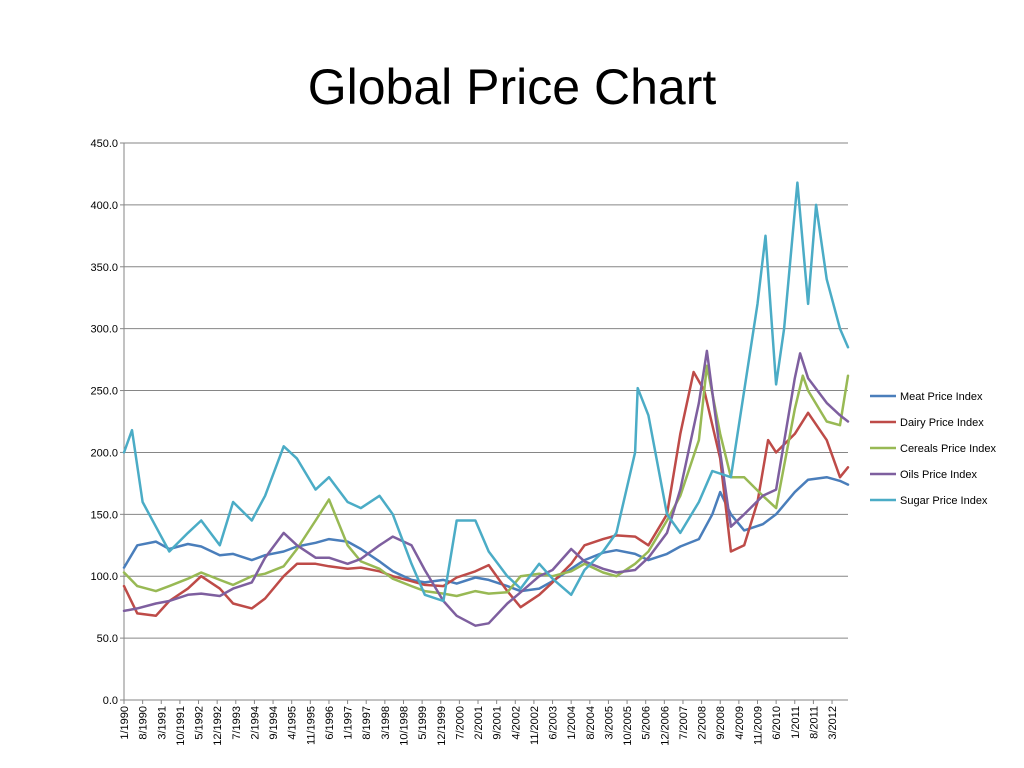  What do you see at coordinates (479, 723) in the screenshot?
I see `x-tick-label: 2/2001` at bounding box center [479, 723].